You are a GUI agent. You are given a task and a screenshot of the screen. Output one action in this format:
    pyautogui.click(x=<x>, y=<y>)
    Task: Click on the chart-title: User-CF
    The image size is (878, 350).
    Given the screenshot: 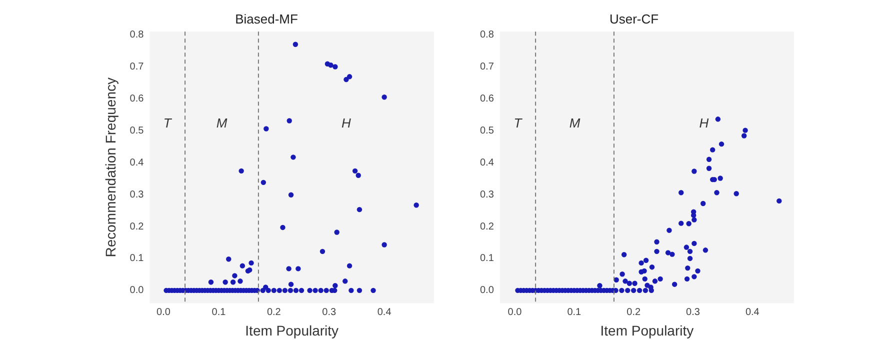 What is the action you would take?
    pyautogui.click(x=634, y=18)
    